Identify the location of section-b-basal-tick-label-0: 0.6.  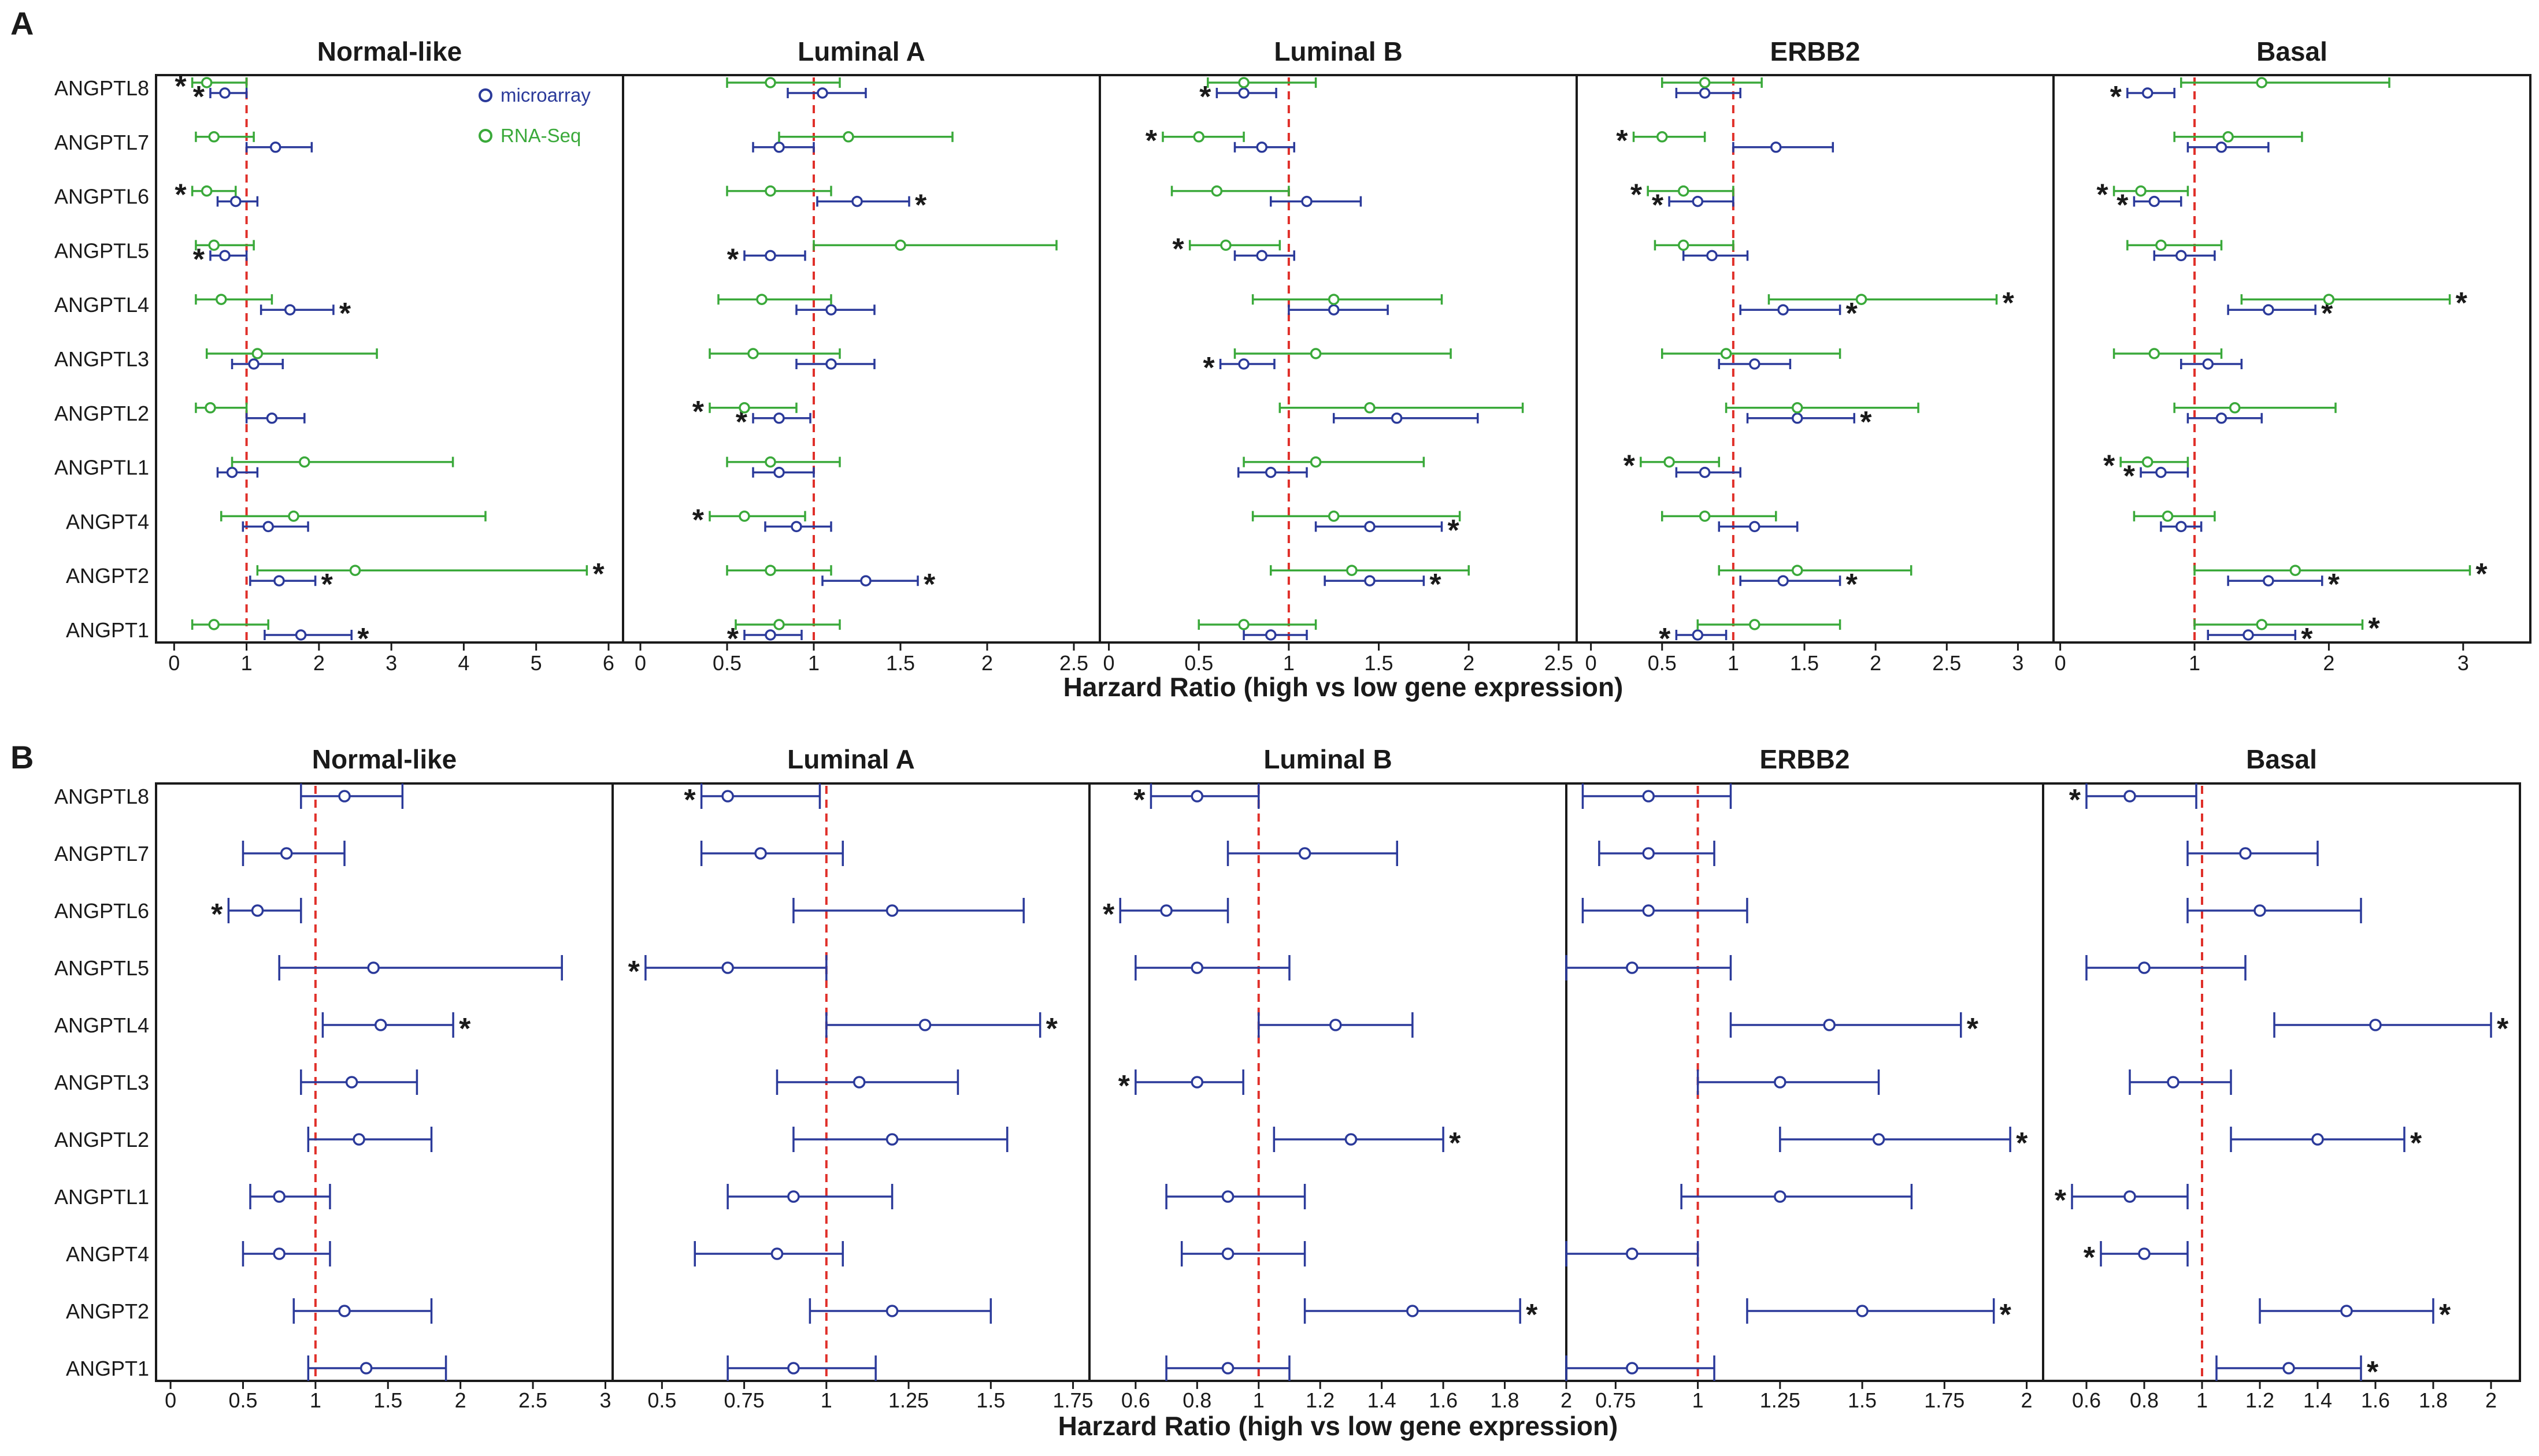
(2086, 1400).